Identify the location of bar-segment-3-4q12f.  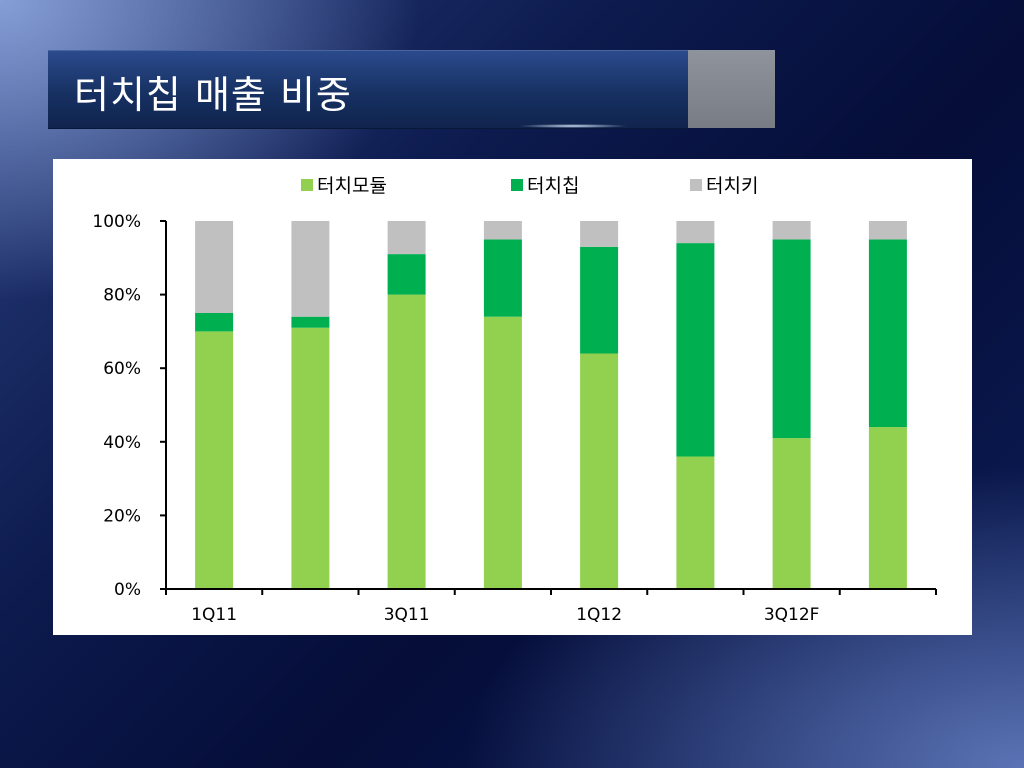
(887, 230).